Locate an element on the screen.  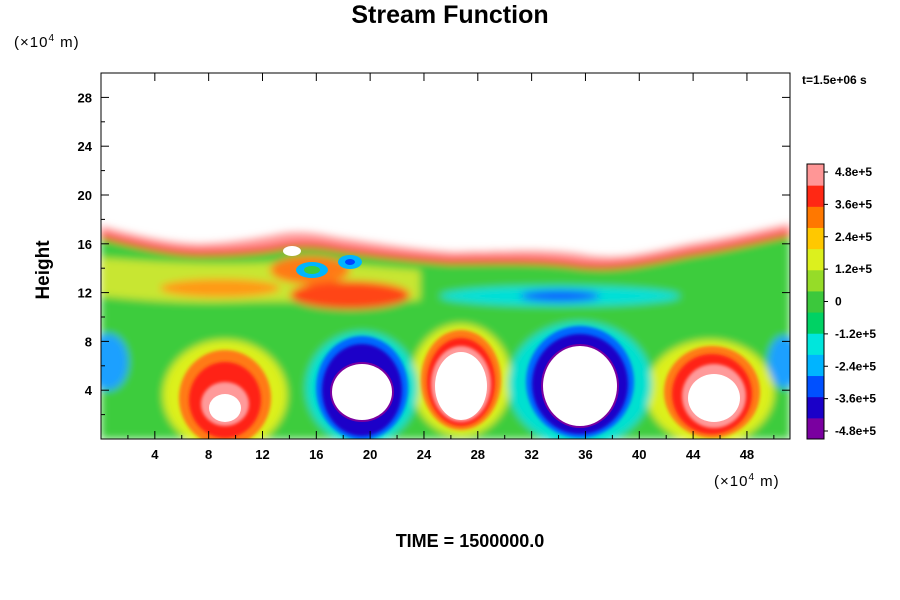
colorbar-label: 3.6e+5 is located at coordinates (853, 204).